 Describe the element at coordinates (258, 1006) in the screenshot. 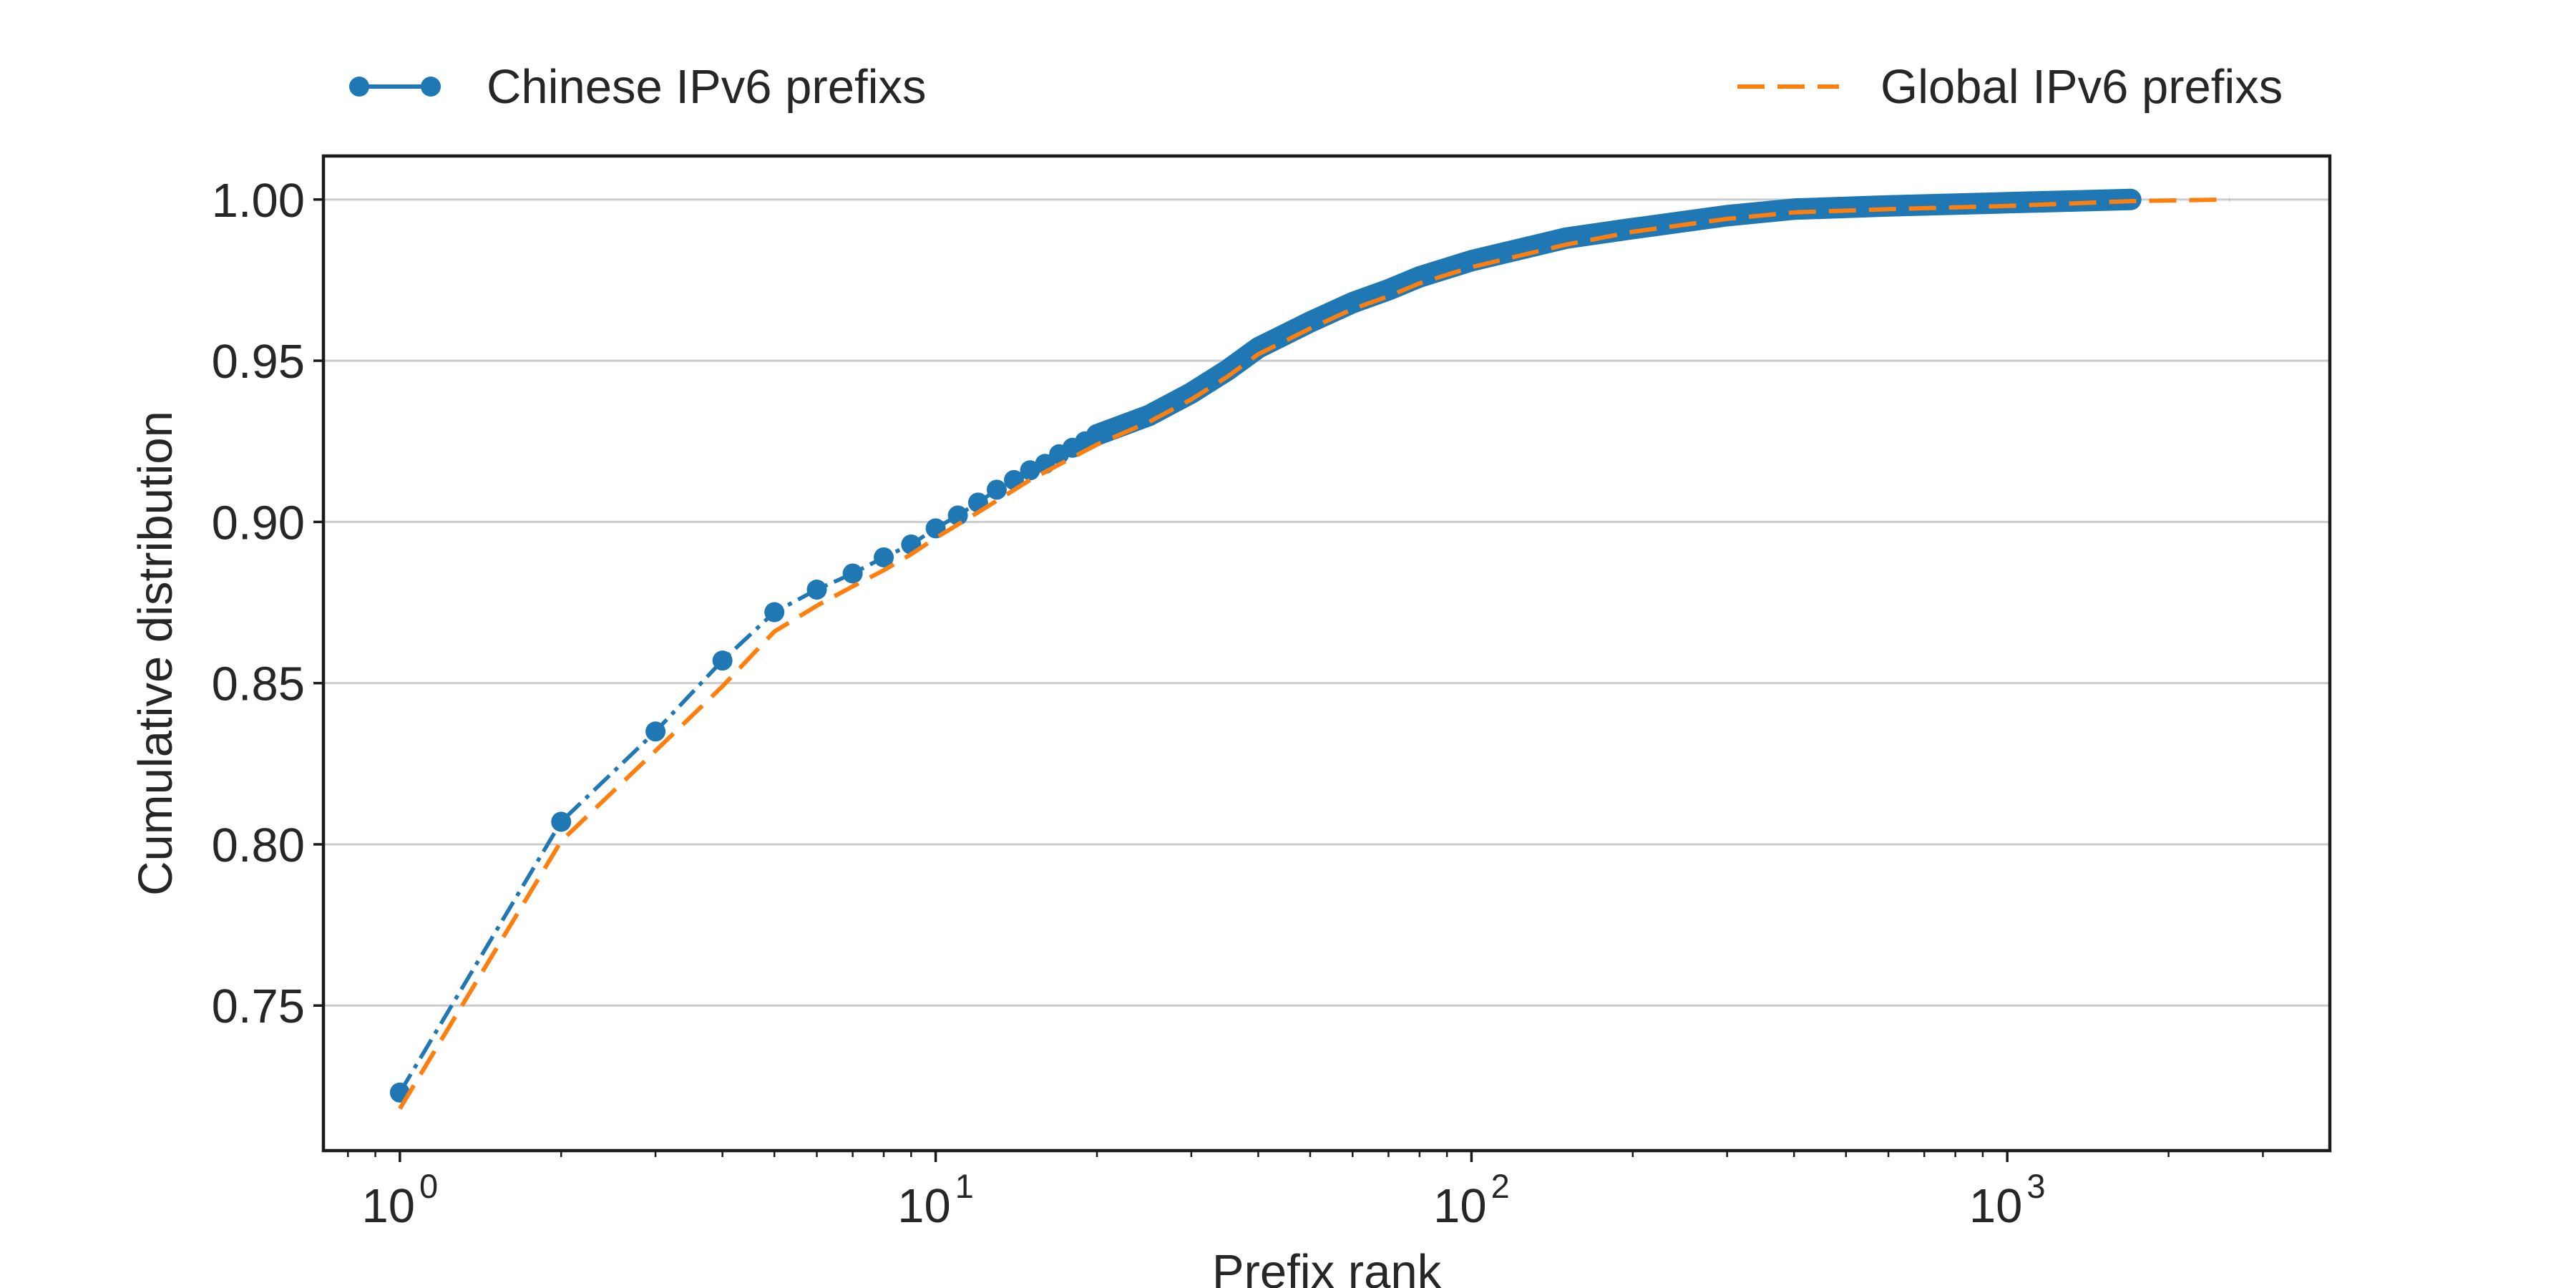

I see `y-tick-label: 0.75` at that location.